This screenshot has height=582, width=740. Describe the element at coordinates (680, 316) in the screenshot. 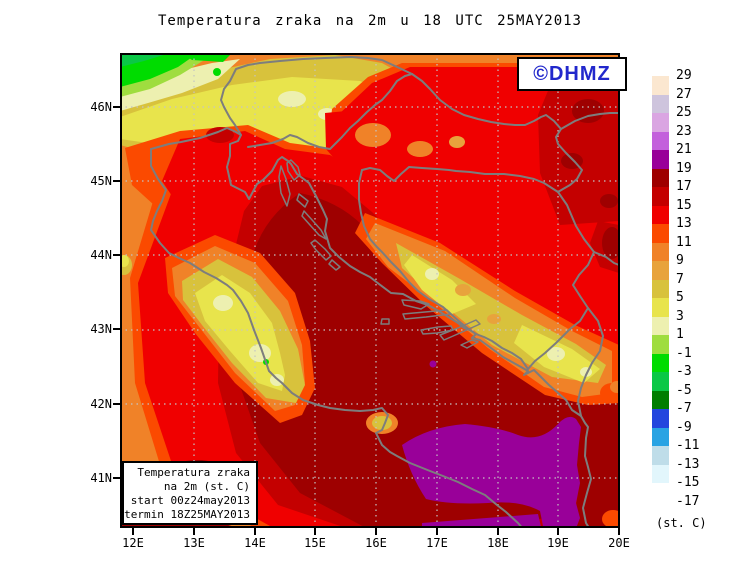

I see `colorbar-label: 3` at that location.